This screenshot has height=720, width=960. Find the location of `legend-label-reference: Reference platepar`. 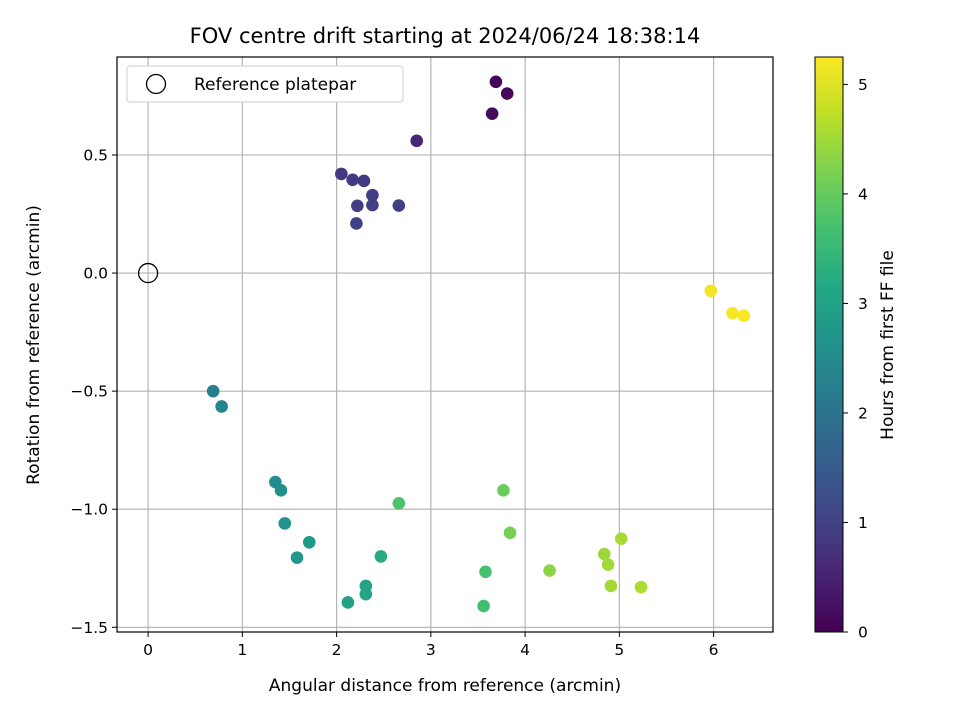

legend-label-reference: Reference platepar is located at coordinates (275, 85).